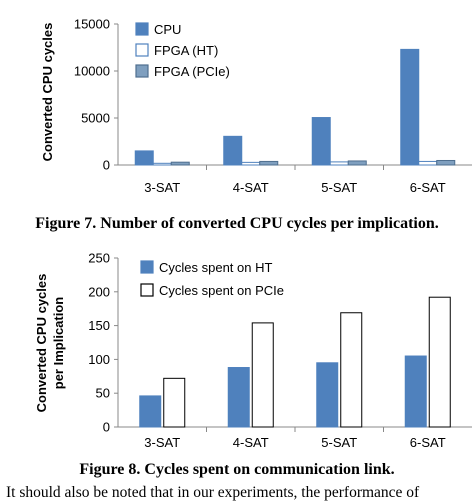  What do you see at coordinates (180, 163) in the screenshot?
I see `bar-fpga-pcie-3-sat` at bounding box center [180, 163].